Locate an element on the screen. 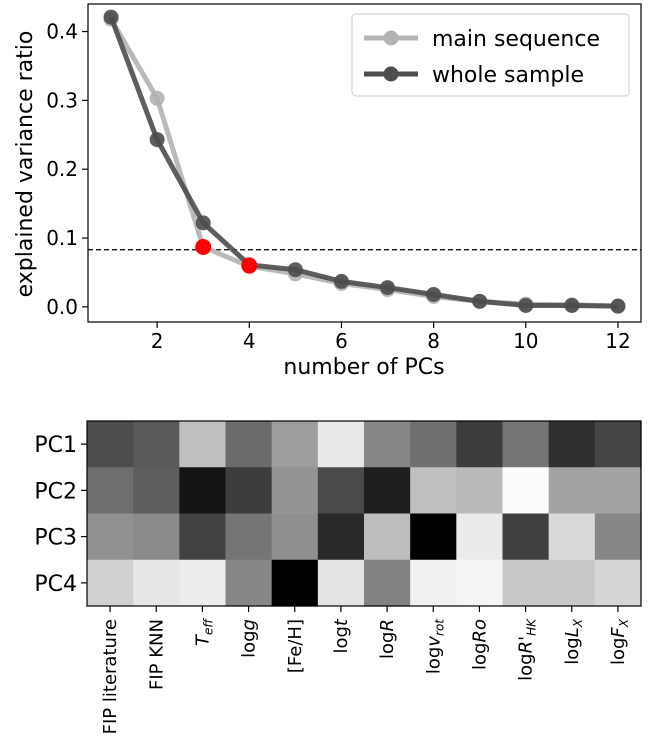 Image resolution: width=656 pixels, height=749 pixels. col-label: logR is located at coordinates (387, 639).